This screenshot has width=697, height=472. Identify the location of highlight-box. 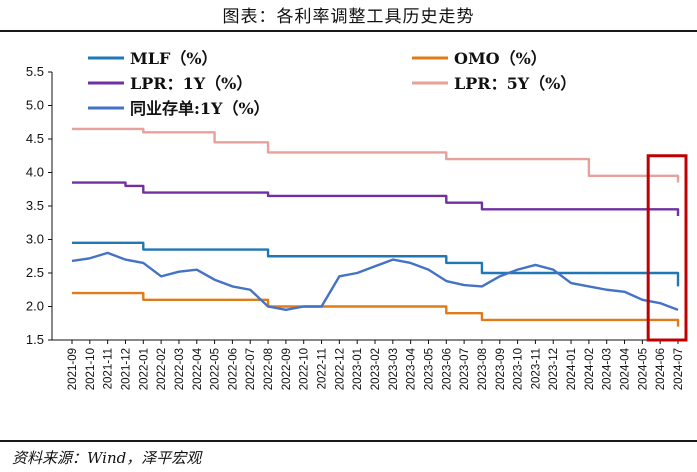
(667, 248).